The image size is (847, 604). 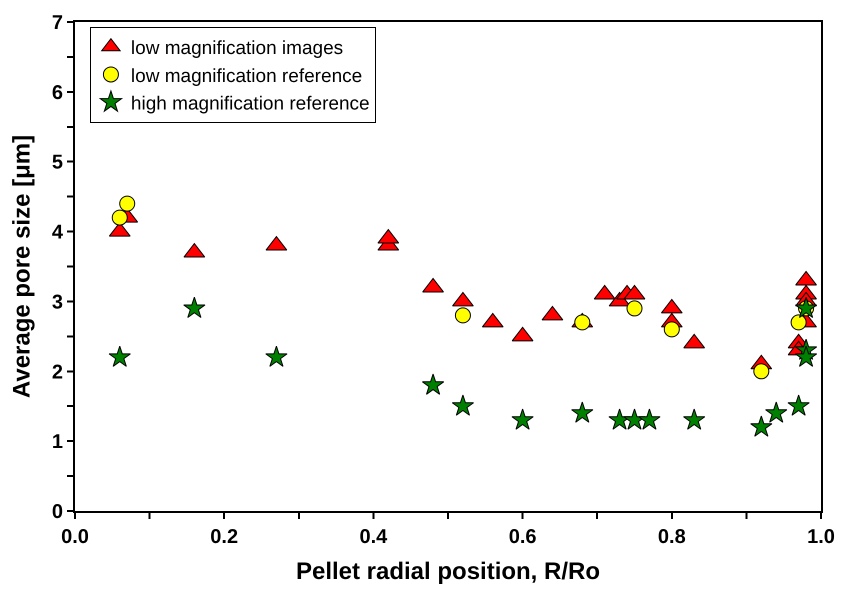 What do you see at coordinates (522, 537) in the screenshot?
I see `x-tick-label: 0.6` at bounding box center [522, 537].